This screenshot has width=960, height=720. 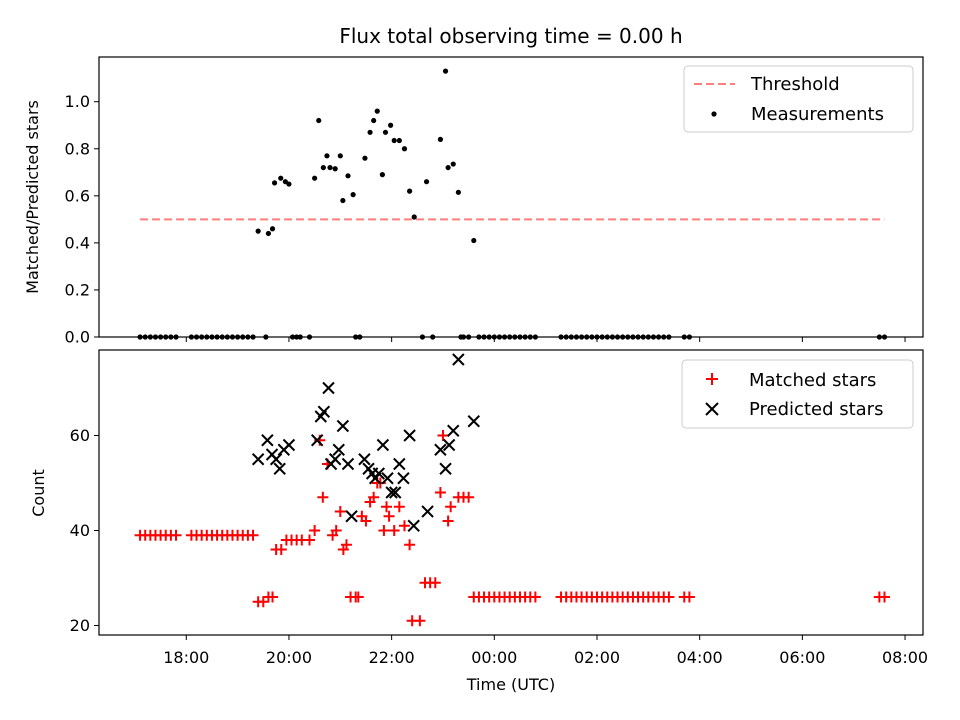 What do you see at coordinates (714, 114) in the screenshot?
I see `measurements-legend-swatch` at bounding box center [714, 114].